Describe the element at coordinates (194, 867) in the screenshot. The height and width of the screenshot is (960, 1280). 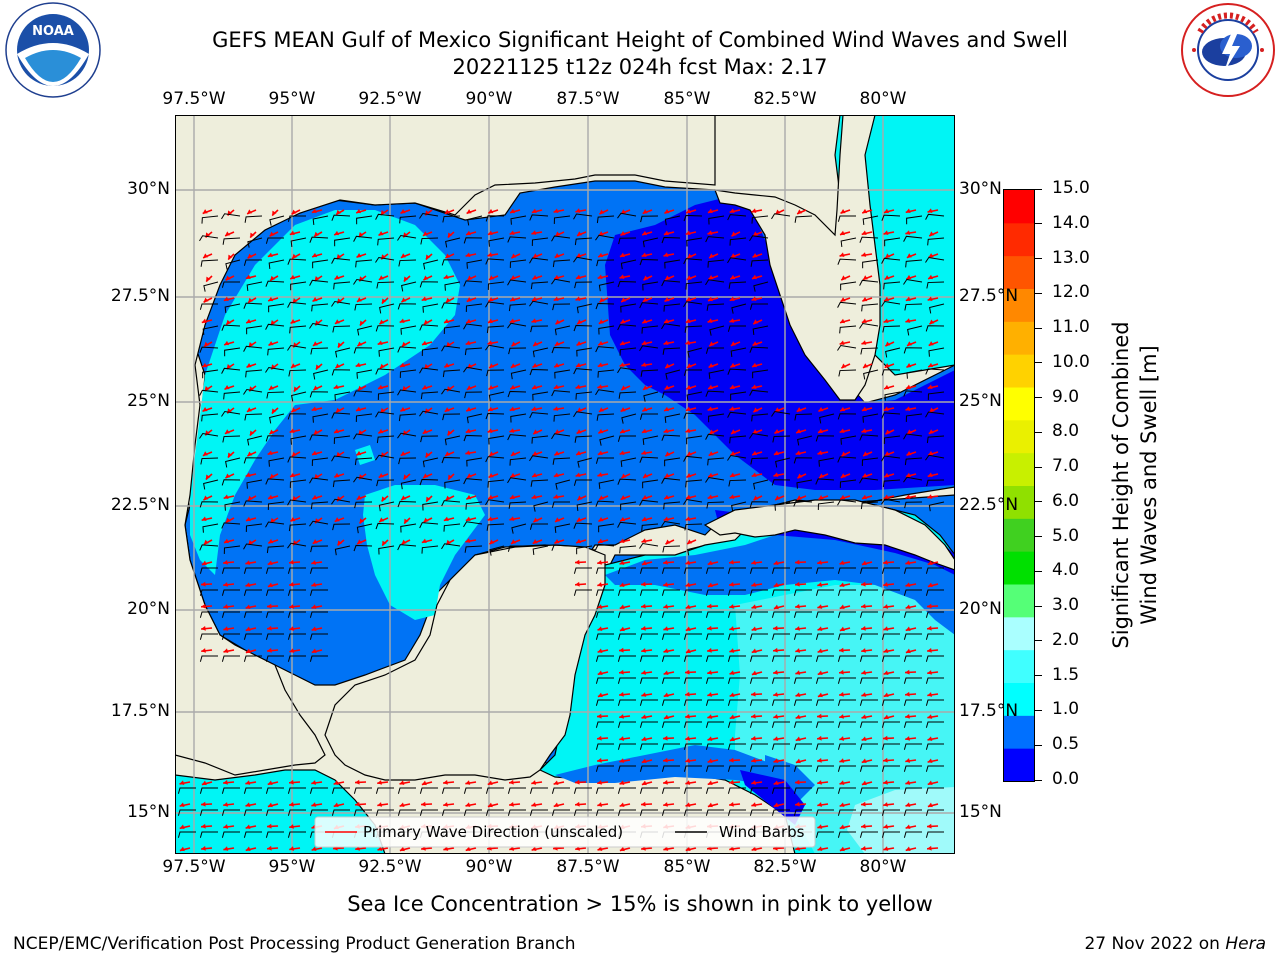
I see `lon-label-bottom: 97.5°W` at that location.